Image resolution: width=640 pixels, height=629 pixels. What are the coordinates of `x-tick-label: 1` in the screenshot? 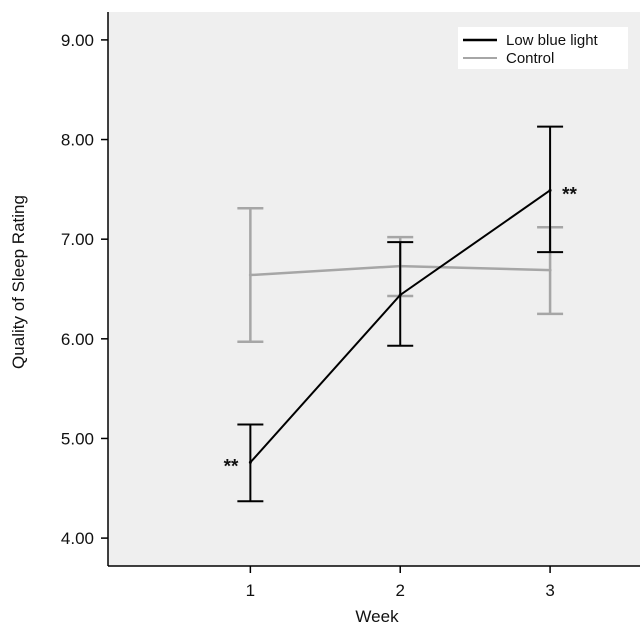 It's located at (250, 590).